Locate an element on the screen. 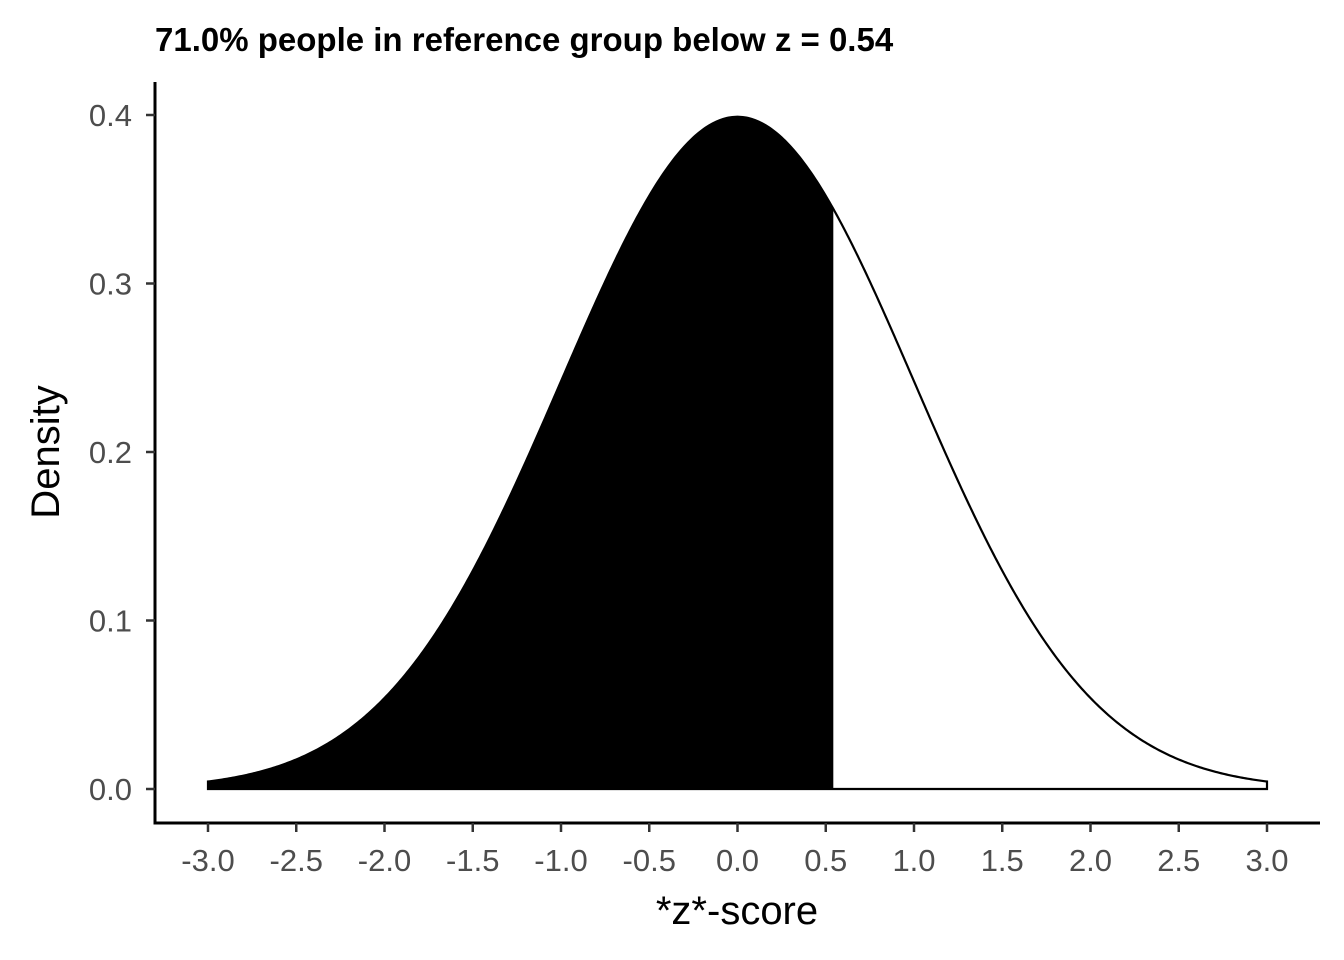 Image resolution: width=1344 pixels, height=960 pixels. x-tick-label: 0.5 is located at coordinates (825, 860).